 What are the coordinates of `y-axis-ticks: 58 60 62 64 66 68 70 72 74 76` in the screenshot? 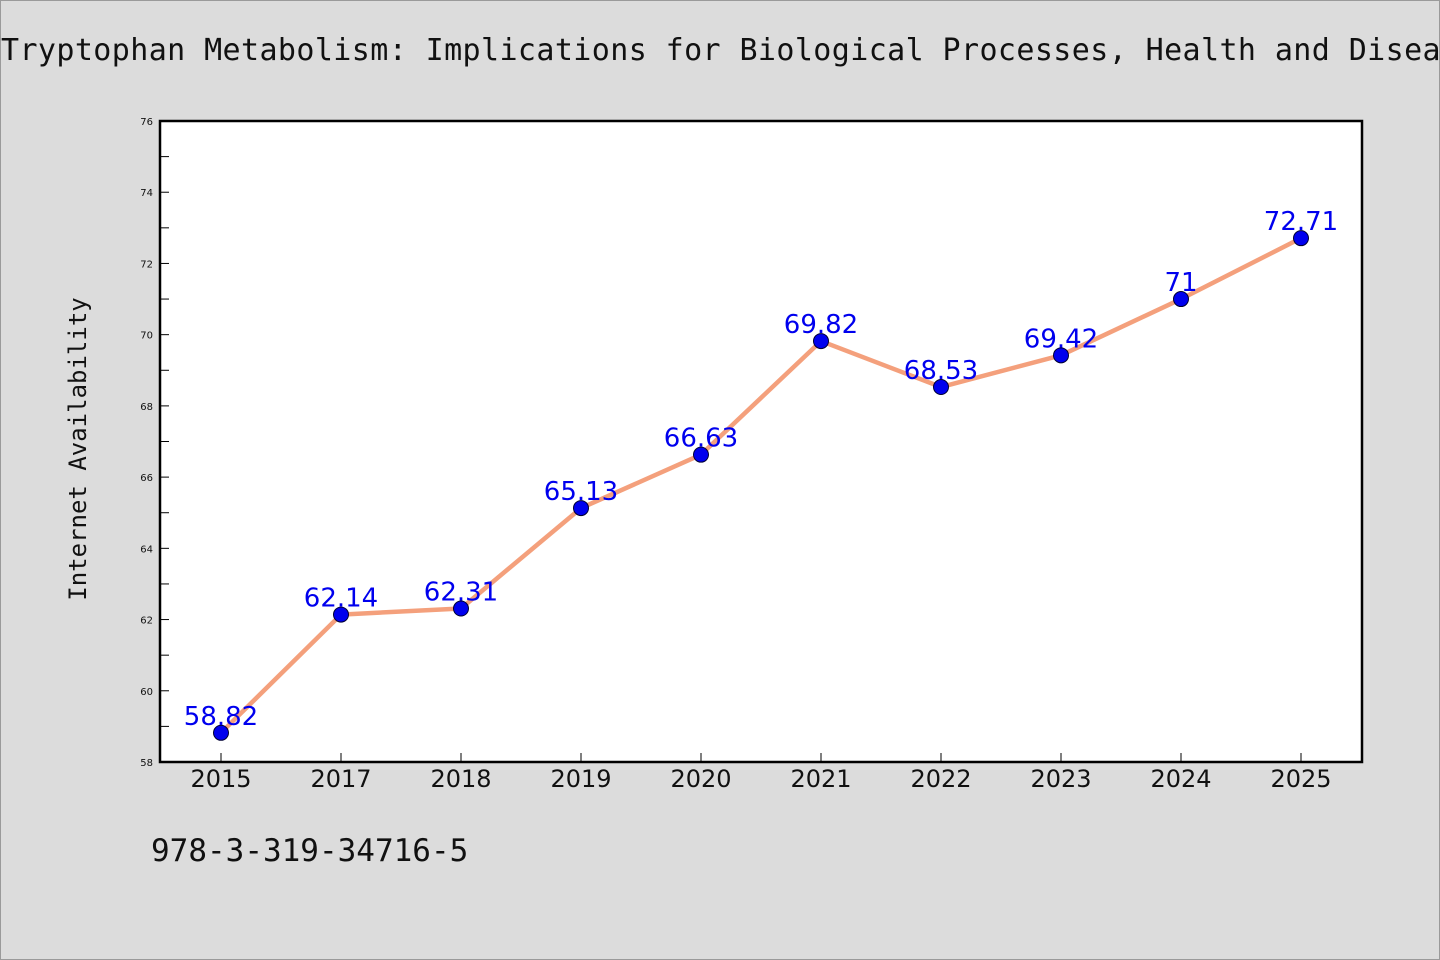 It's located at (154, 443).